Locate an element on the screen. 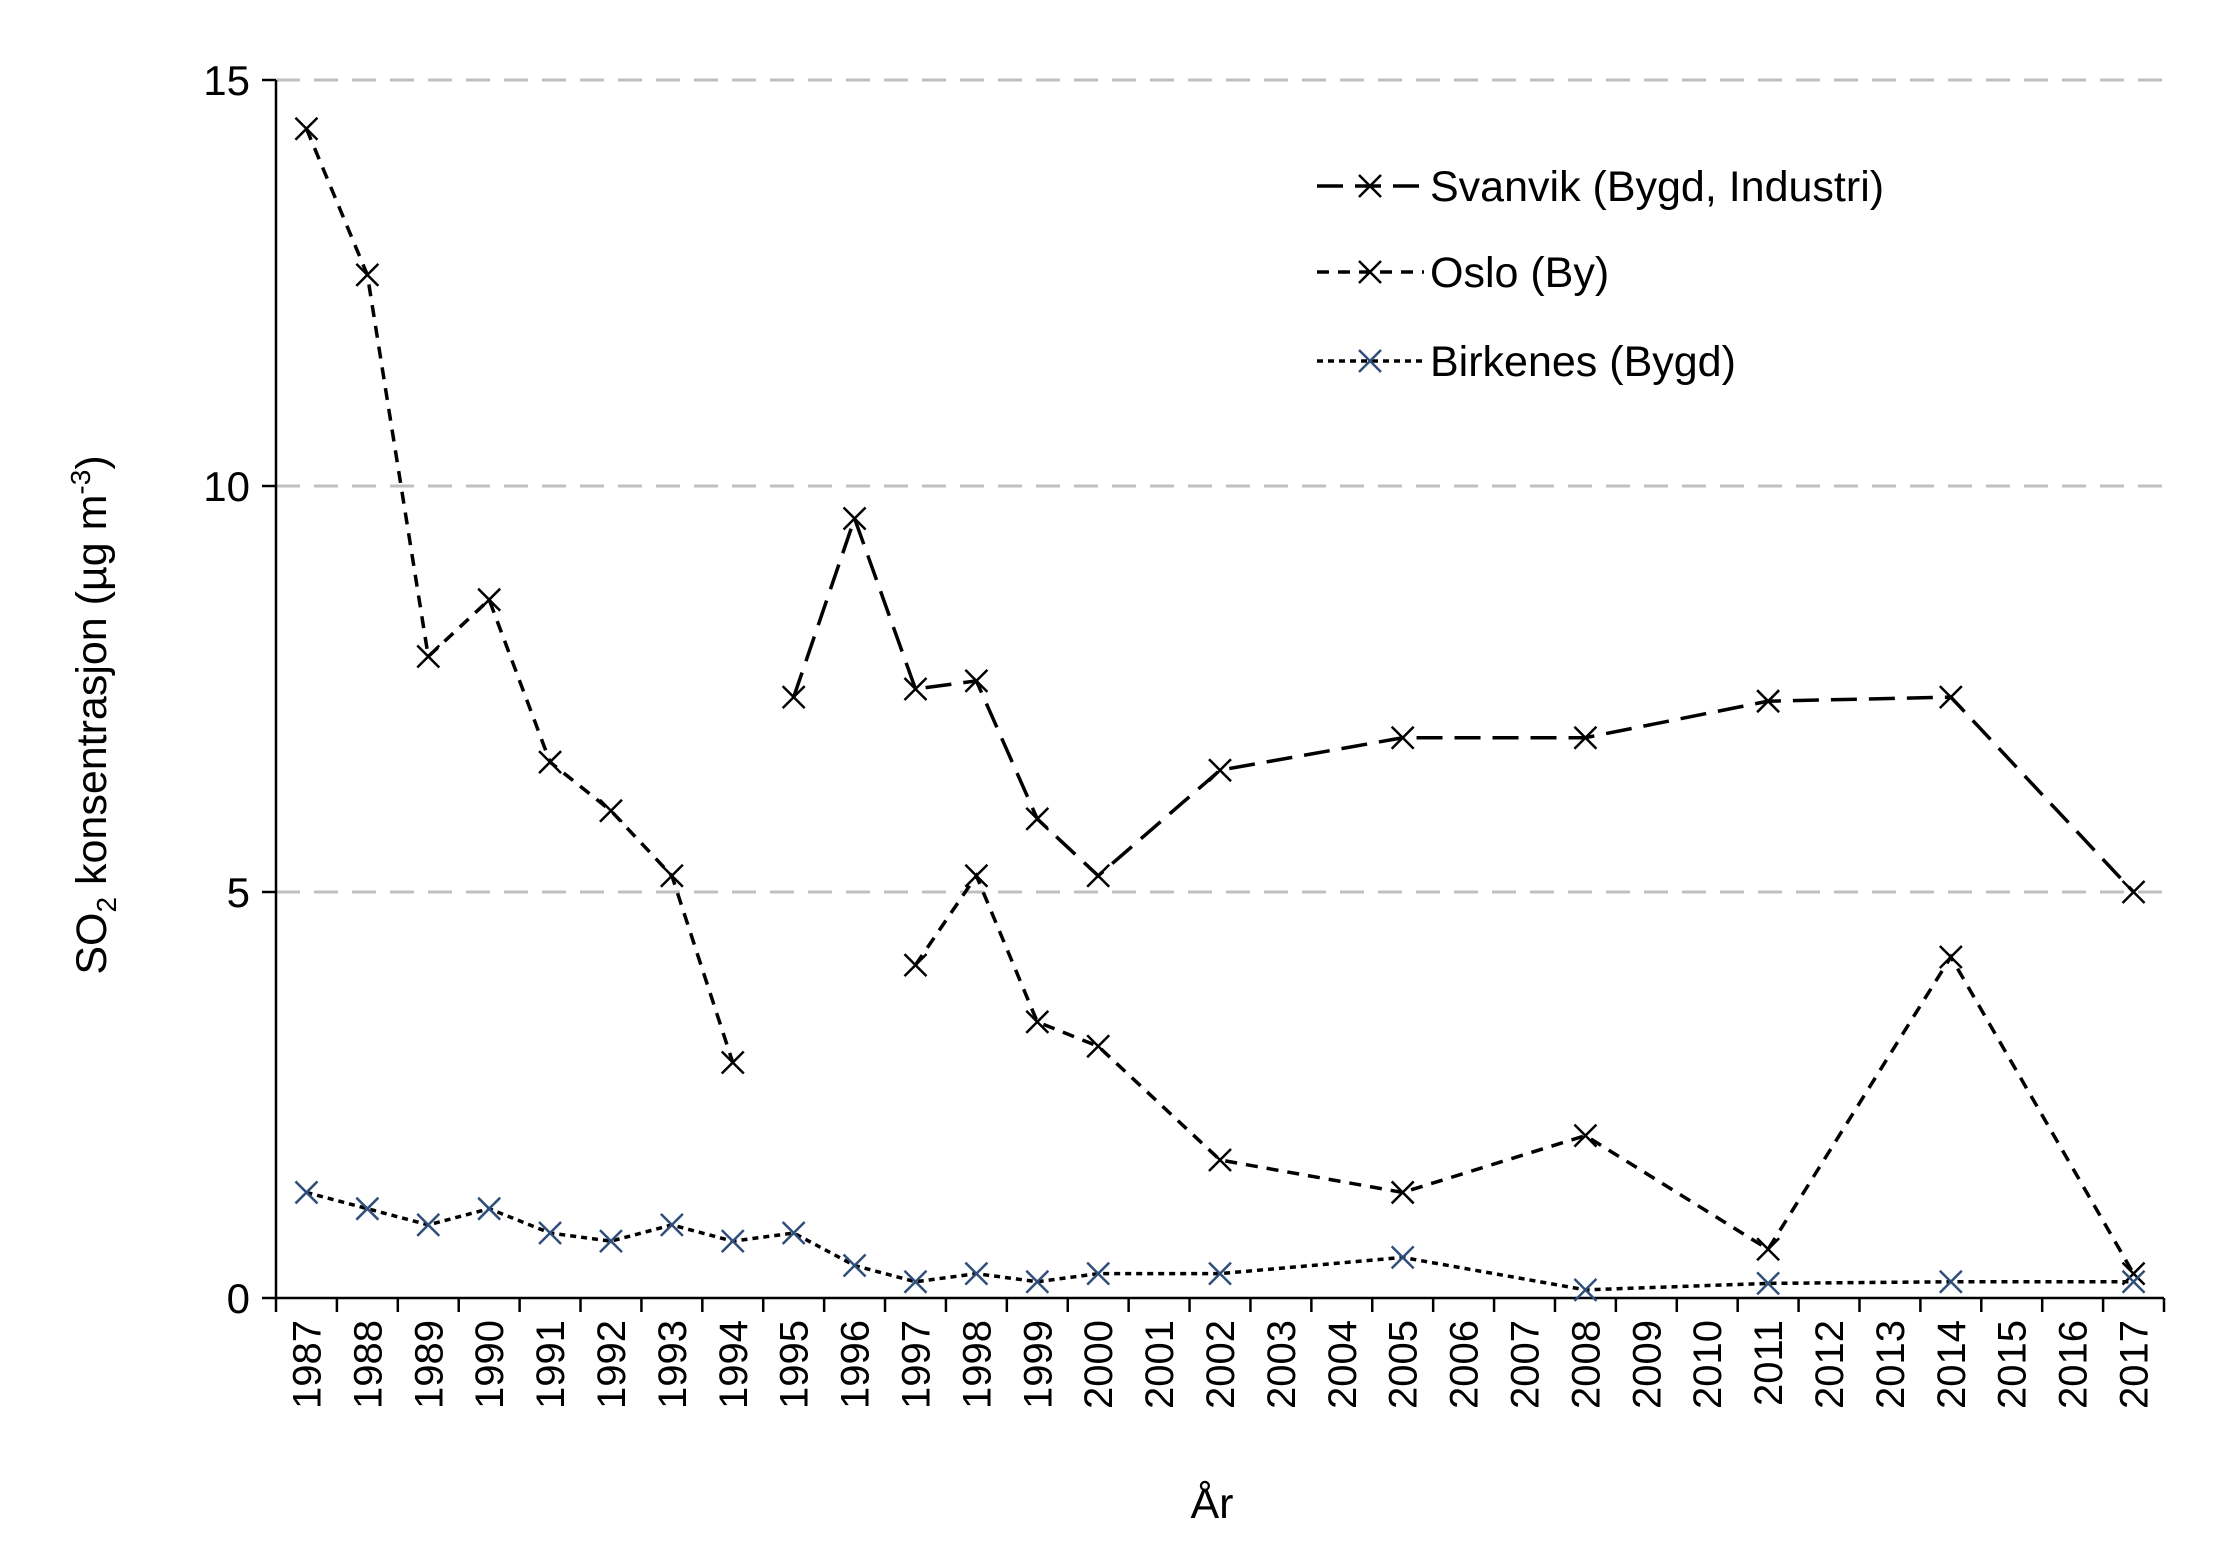 Image resolution: width=2233 pixels, height=1567 pixels. y-axis-title: SO2 konsentrasjon (µg m-3) is located at coordinates (93, 714).